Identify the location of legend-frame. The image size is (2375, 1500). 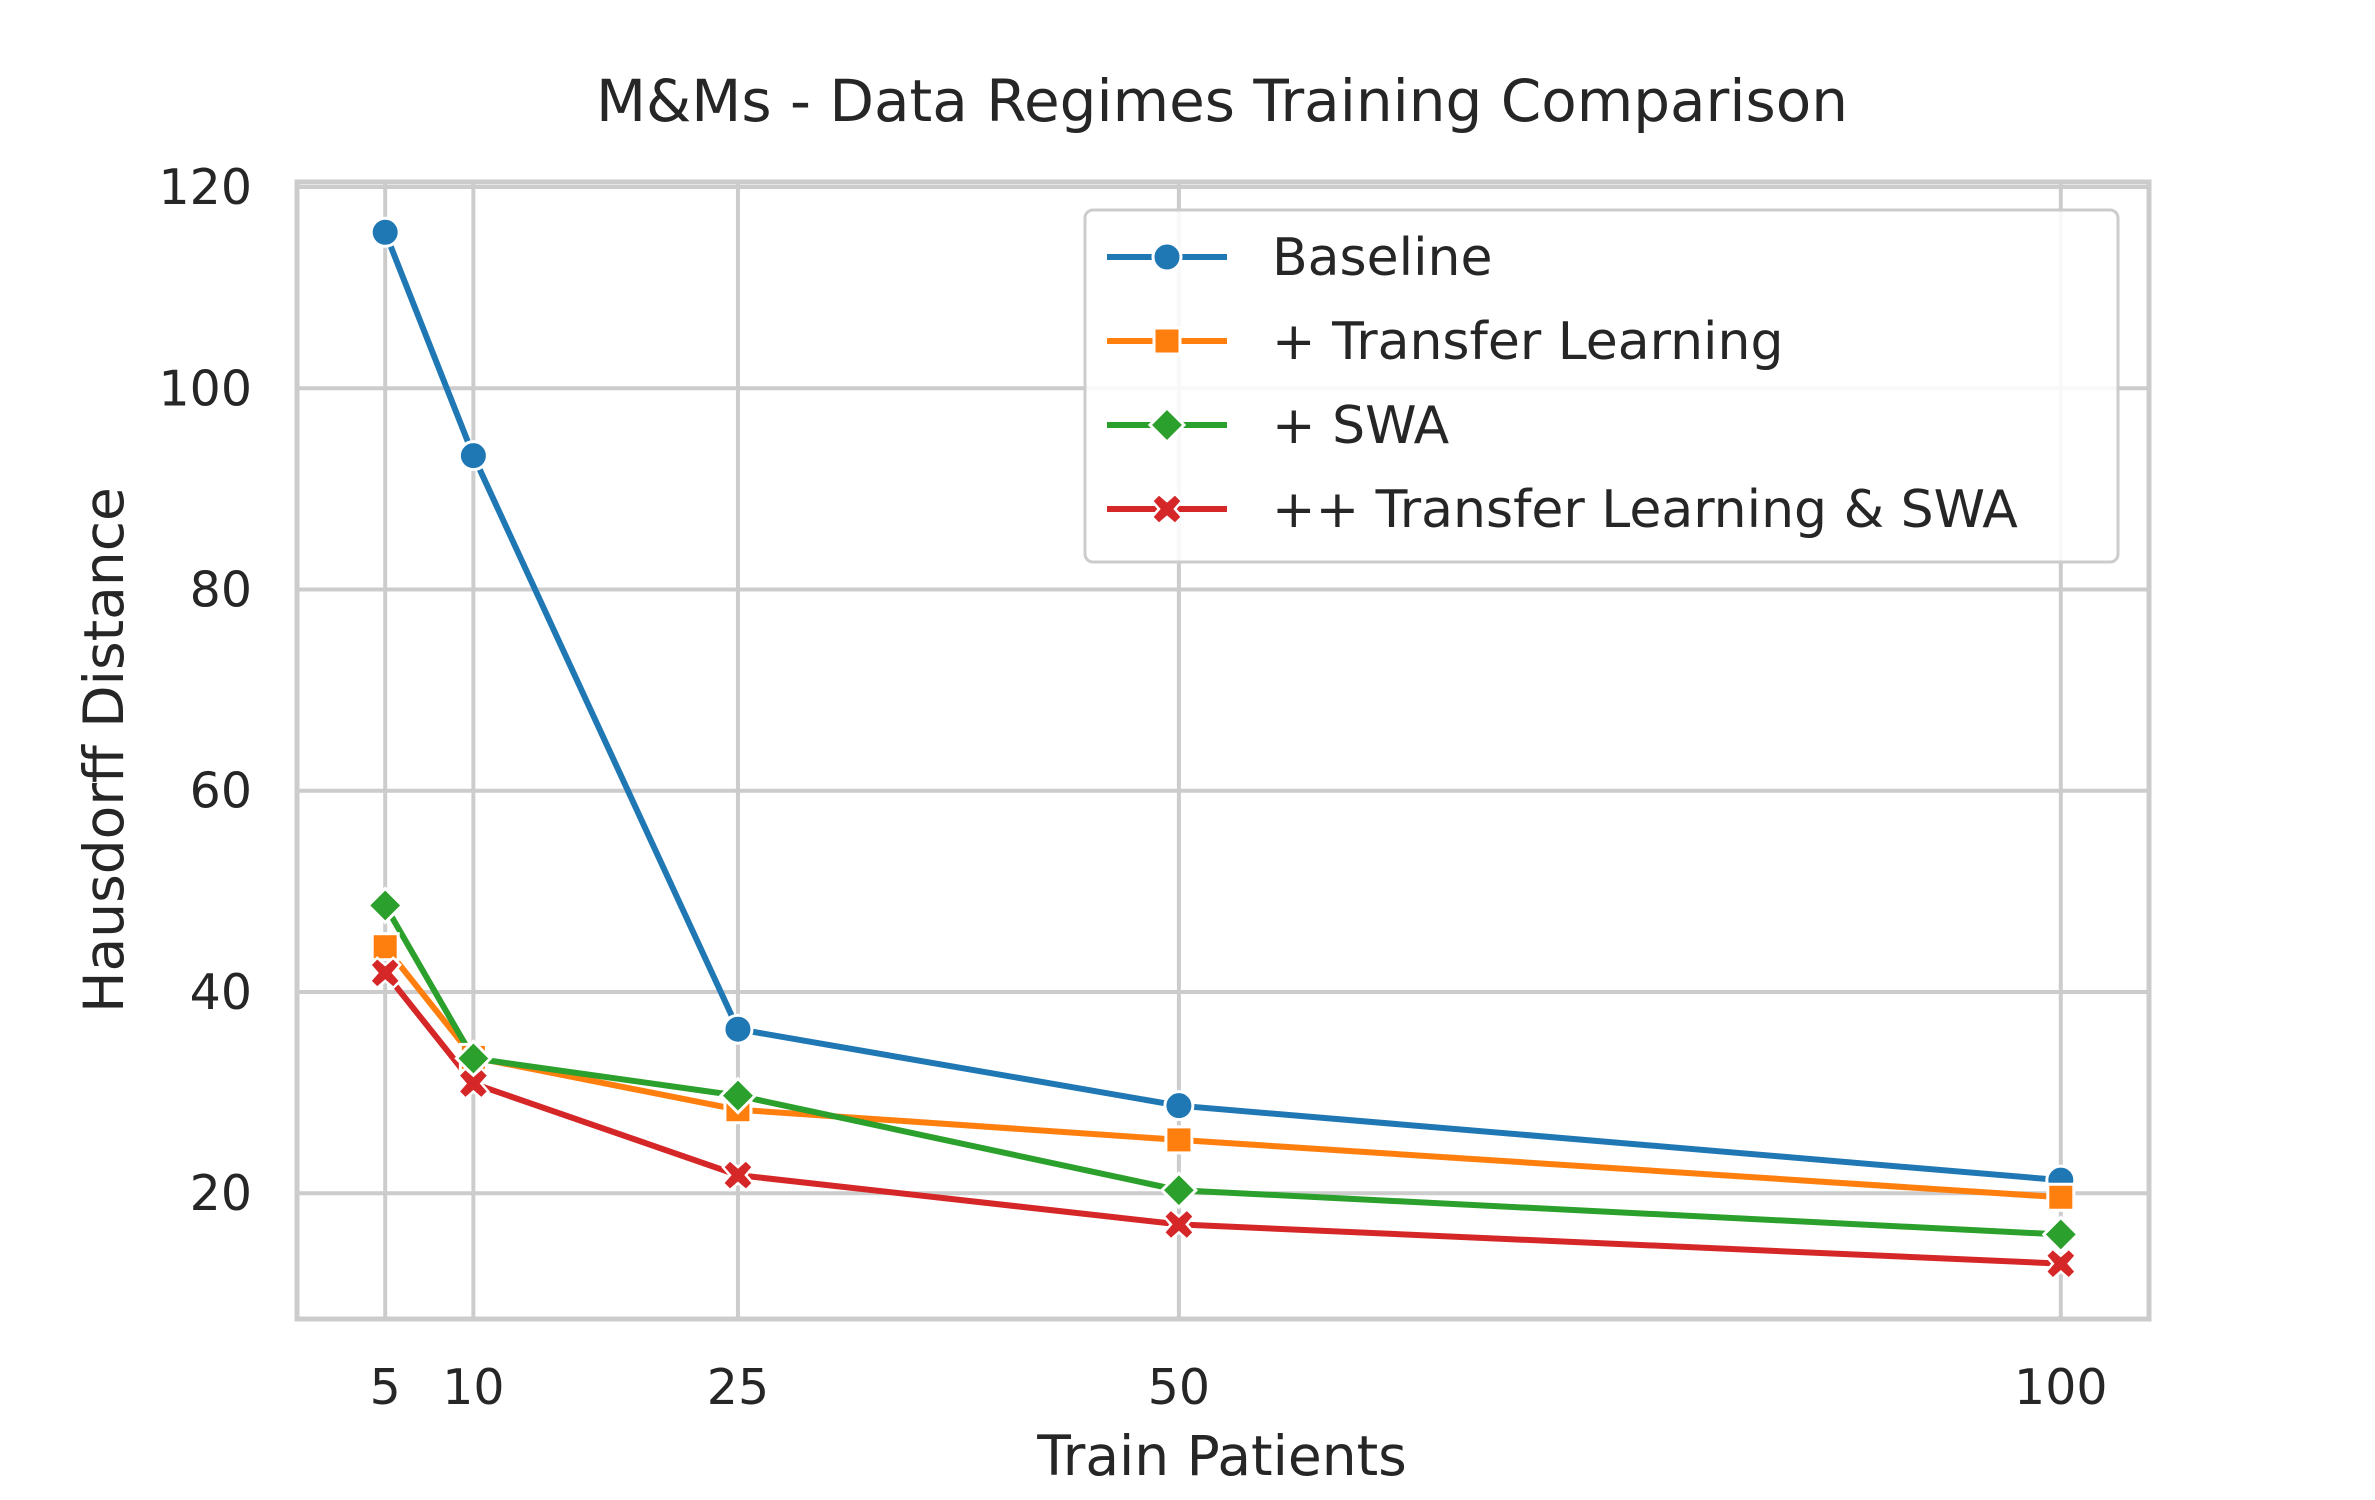
(1601, 386).